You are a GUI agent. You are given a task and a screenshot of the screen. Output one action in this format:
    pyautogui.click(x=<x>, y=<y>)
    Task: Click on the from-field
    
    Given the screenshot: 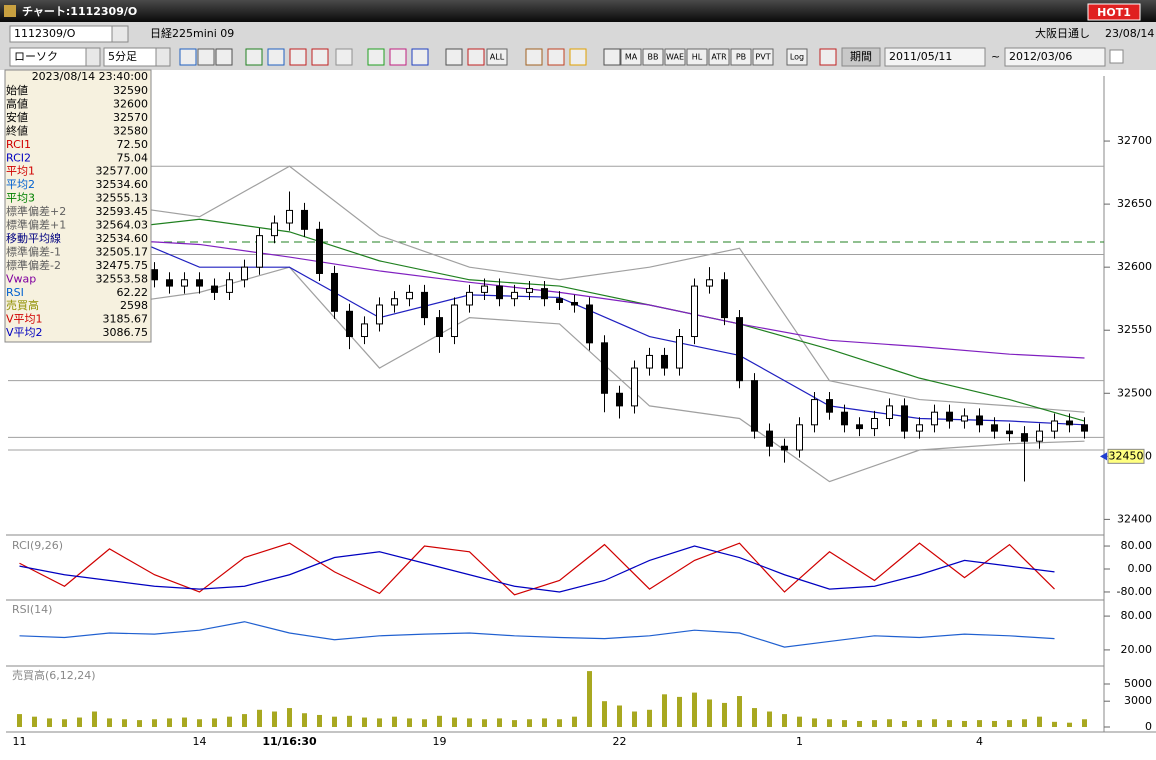 What is the action you would take?
    pyautogui.click(x=935, y=57)
    